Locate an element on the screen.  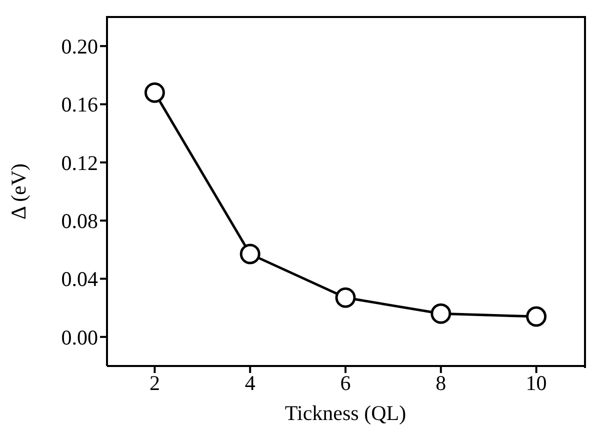
x-tick-label: 4 is located at coordinates (250, 382).